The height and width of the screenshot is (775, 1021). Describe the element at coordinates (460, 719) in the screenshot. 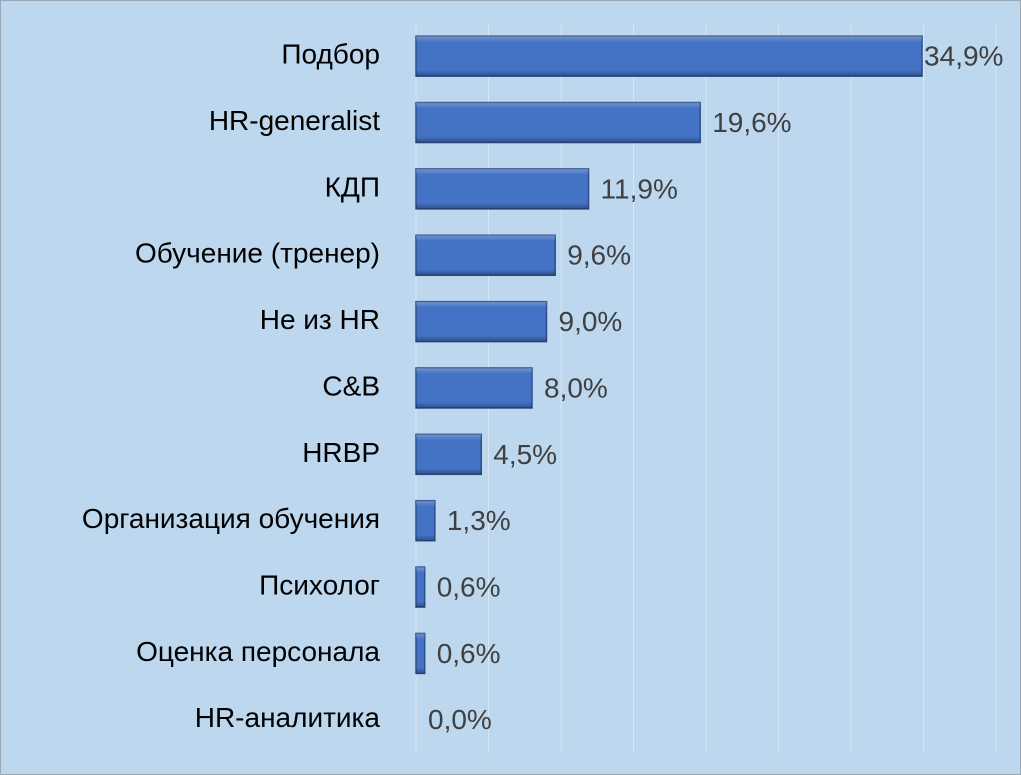

I see `value-label: 0,0%` at that location.